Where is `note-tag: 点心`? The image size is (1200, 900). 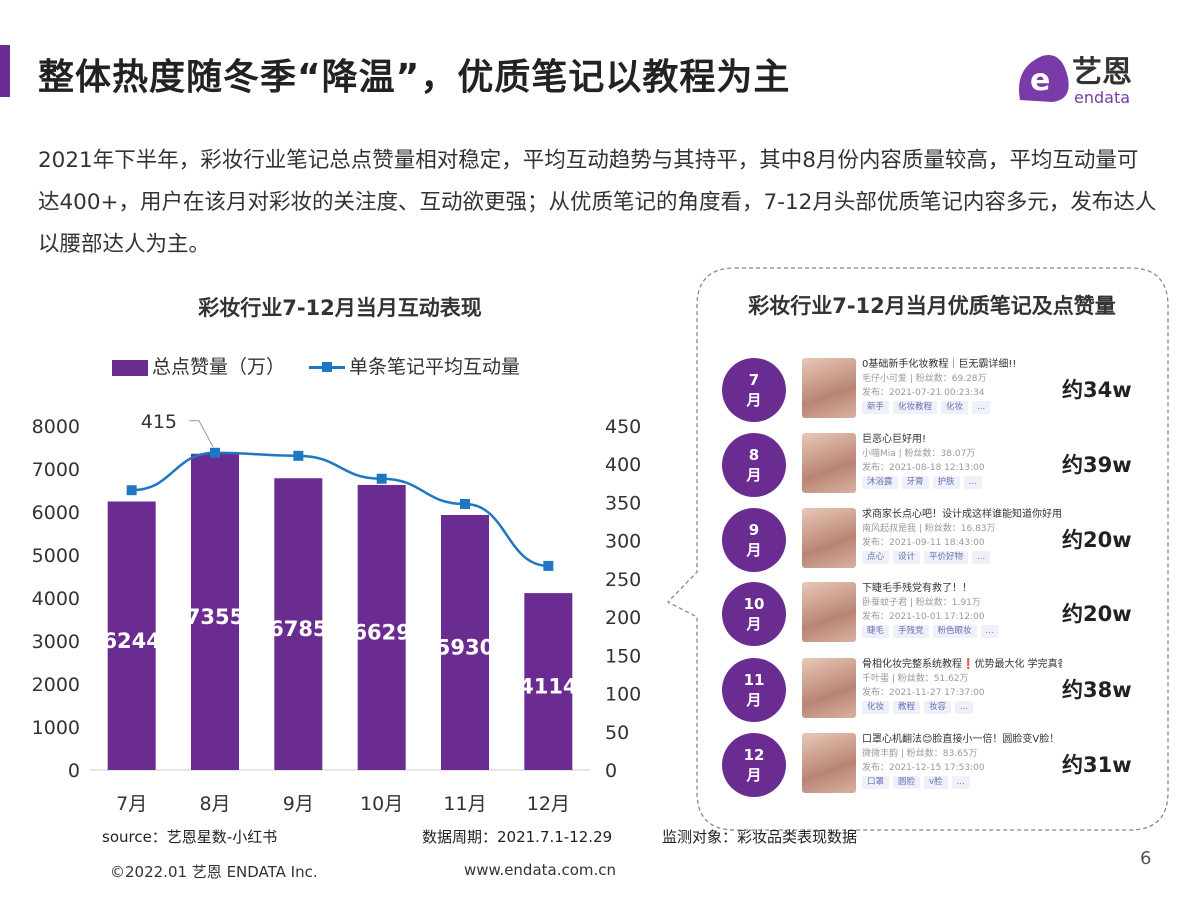 note-tag: 点心 is located at coordinates (876, 557).